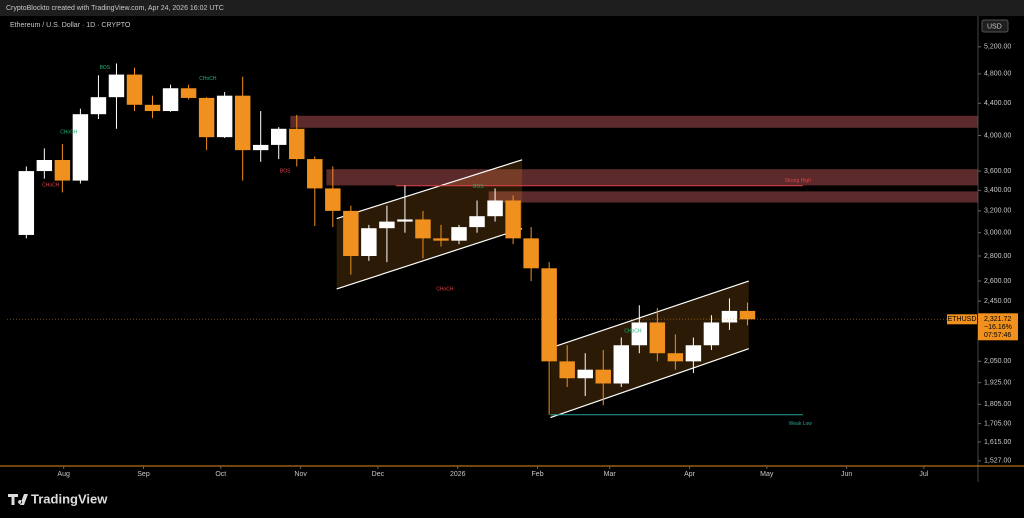 The height and width of the screenshot is (518, 1024). Describe the element at coordinates (70, 25) in the screenshot. I see `symbol: Ethereum / U.S. Dollar · 1D · CRYPTO` at that location.